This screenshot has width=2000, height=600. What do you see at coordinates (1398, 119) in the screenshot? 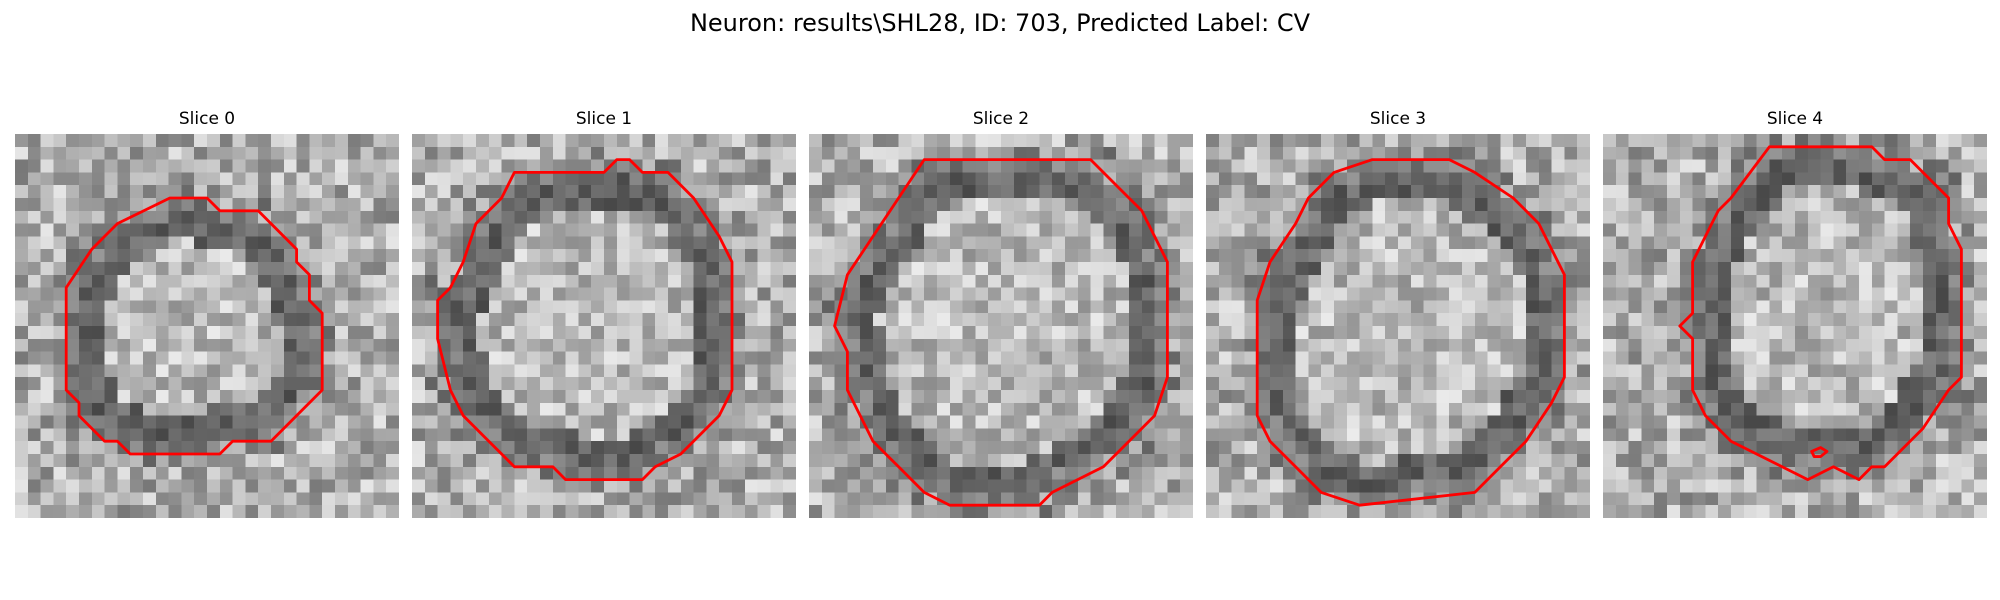
I see `slice-title: Slice 3` at bounding box center [1398, 119].